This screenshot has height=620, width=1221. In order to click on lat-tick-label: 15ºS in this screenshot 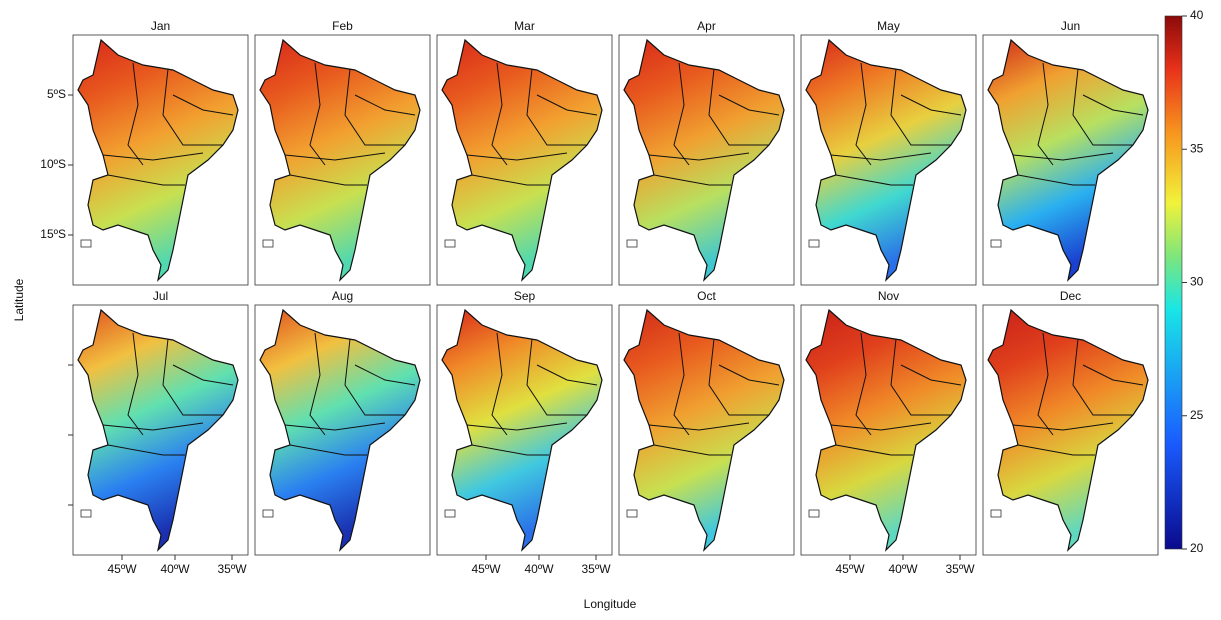, I will do `click(53, 234)`.